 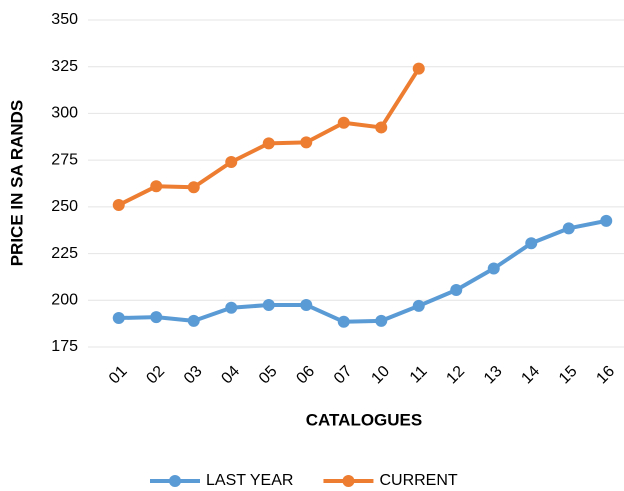 What do you see at coordinates (155, 375) in the screenshot?
I see `x-tick-label: 02` at bounding box center [155, 375].